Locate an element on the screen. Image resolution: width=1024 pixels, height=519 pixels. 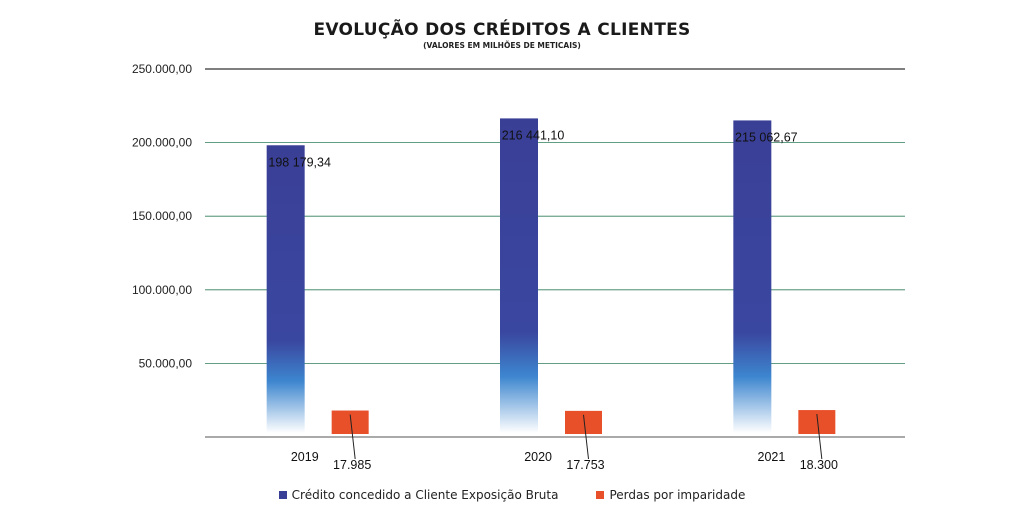
chart-title: EVOLUÇÃO DOS CRÉDITOS A CLIENTES is located at coordinates (502, 30).